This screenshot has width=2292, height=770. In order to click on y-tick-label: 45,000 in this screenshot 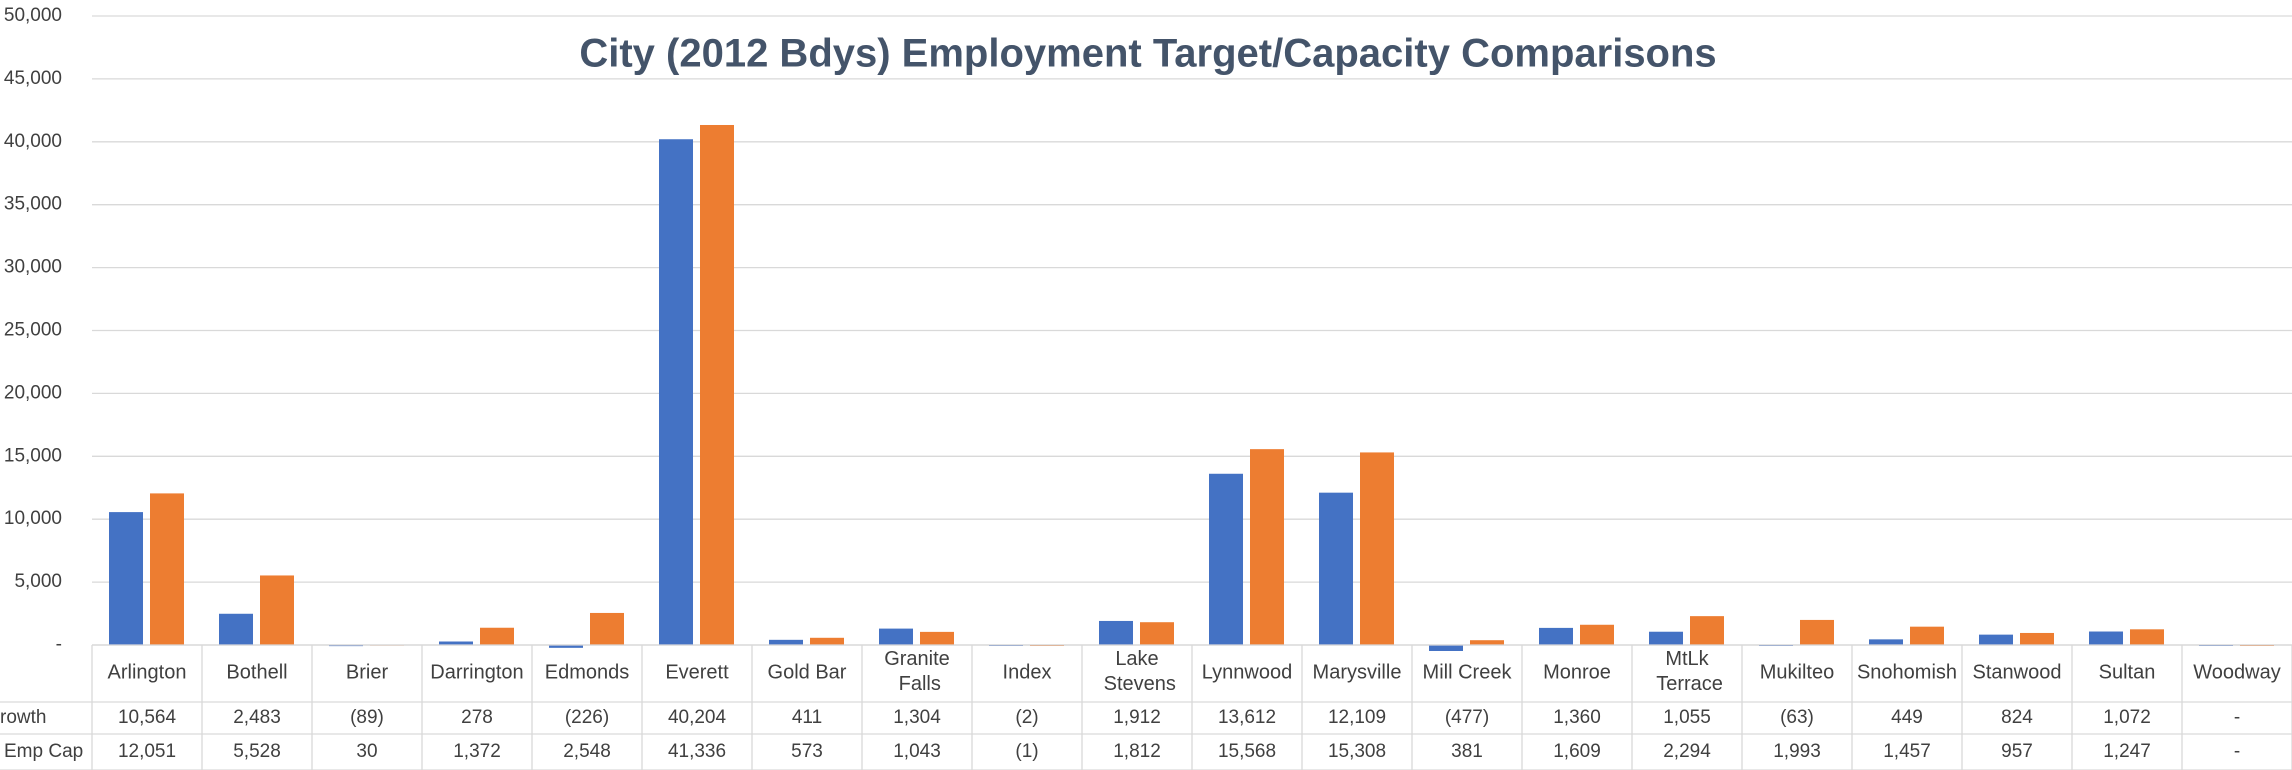, I will do `click(33, 78)`.